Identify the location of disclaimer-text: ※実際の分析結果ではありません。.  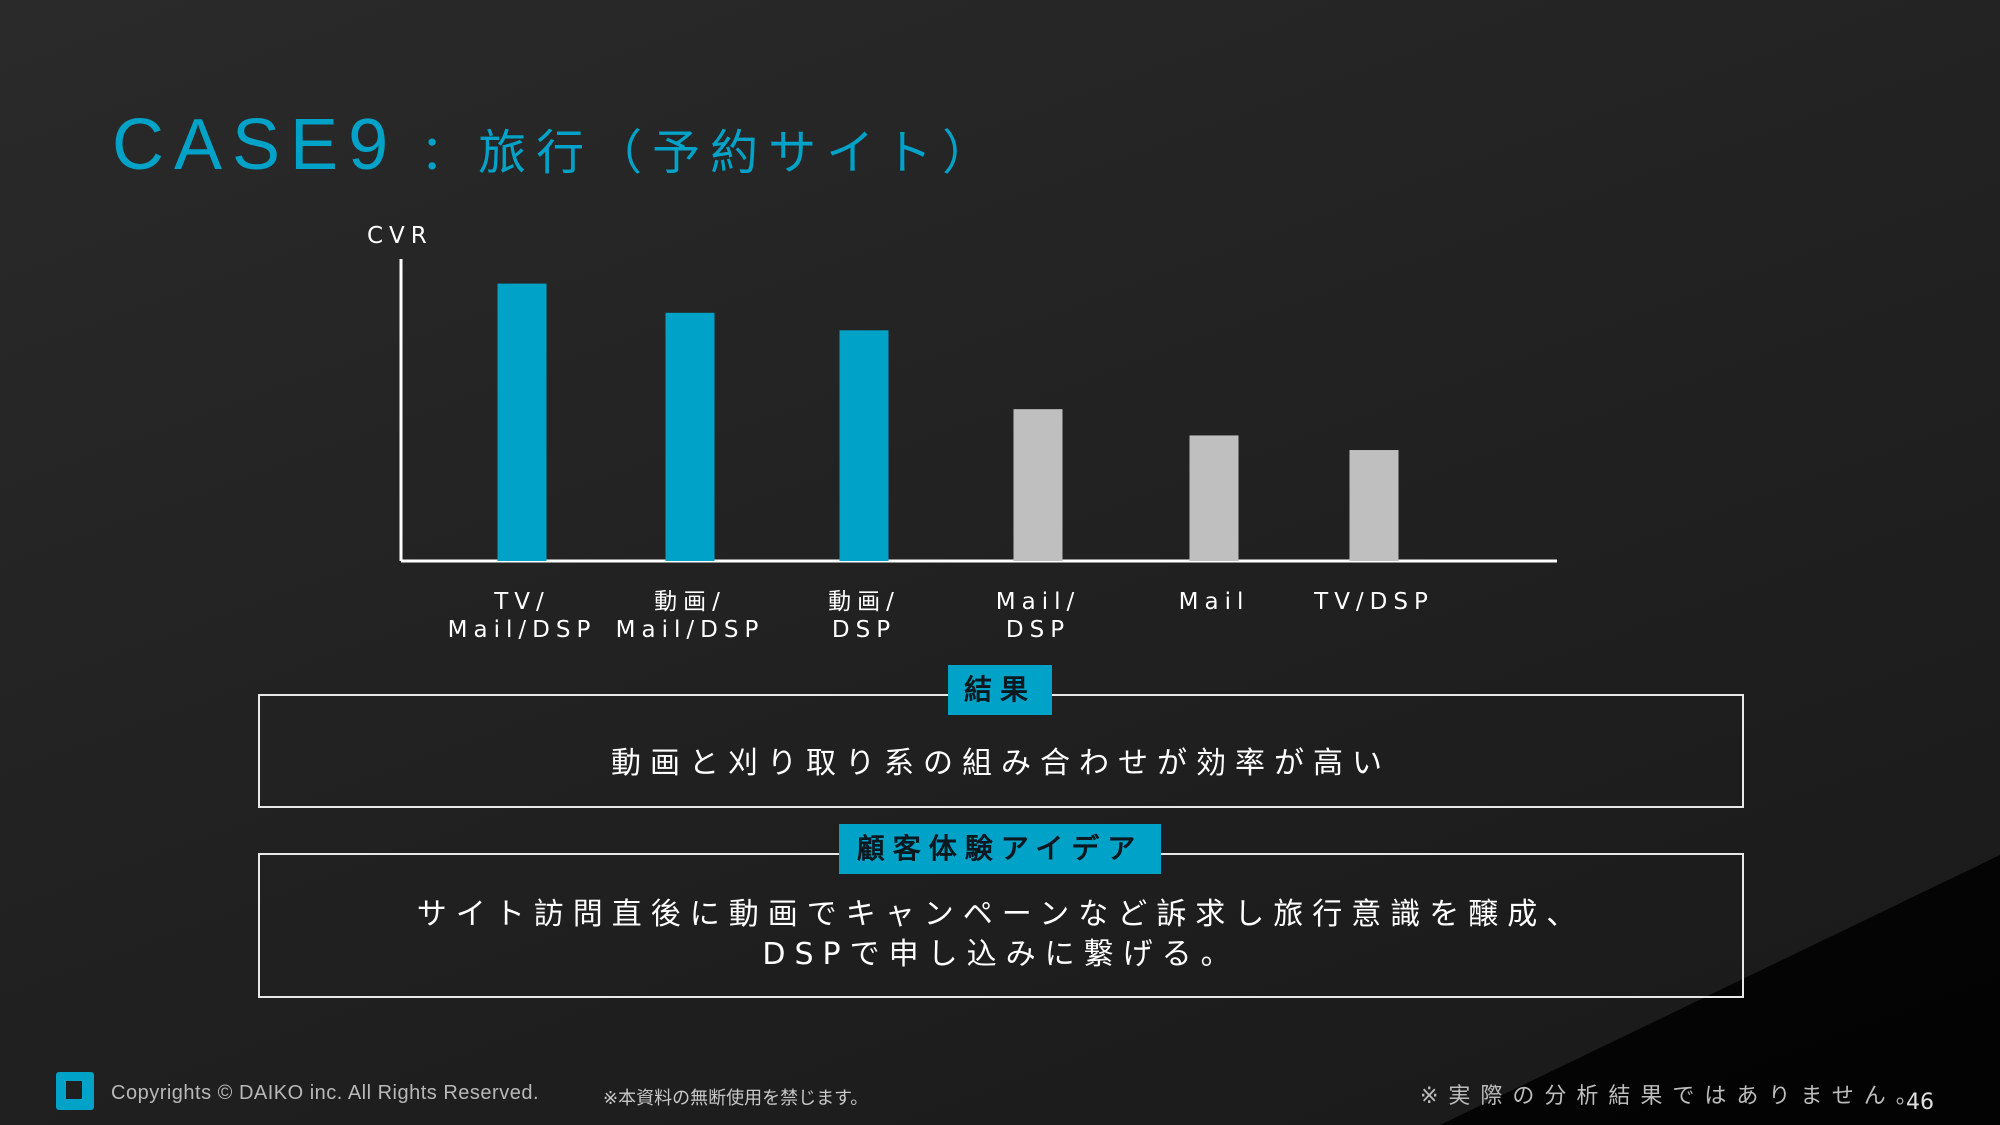
(1674, 1096).